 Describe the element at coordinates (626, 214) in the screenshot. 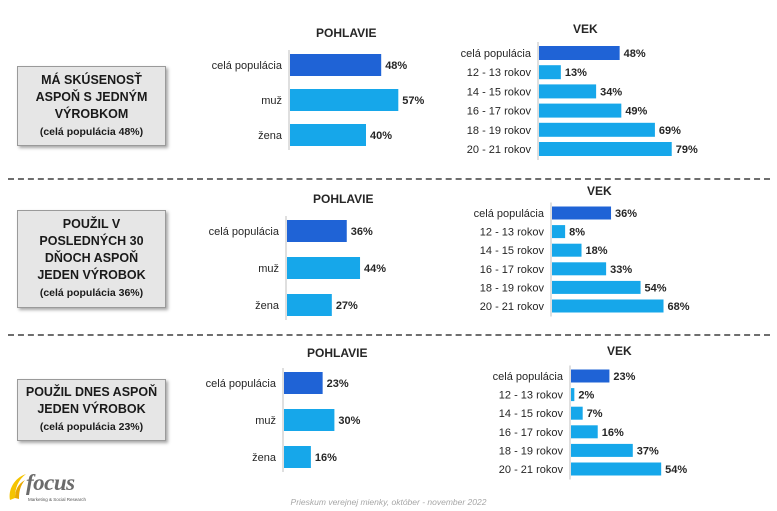

I see `age-value-label: 36%` at that location.